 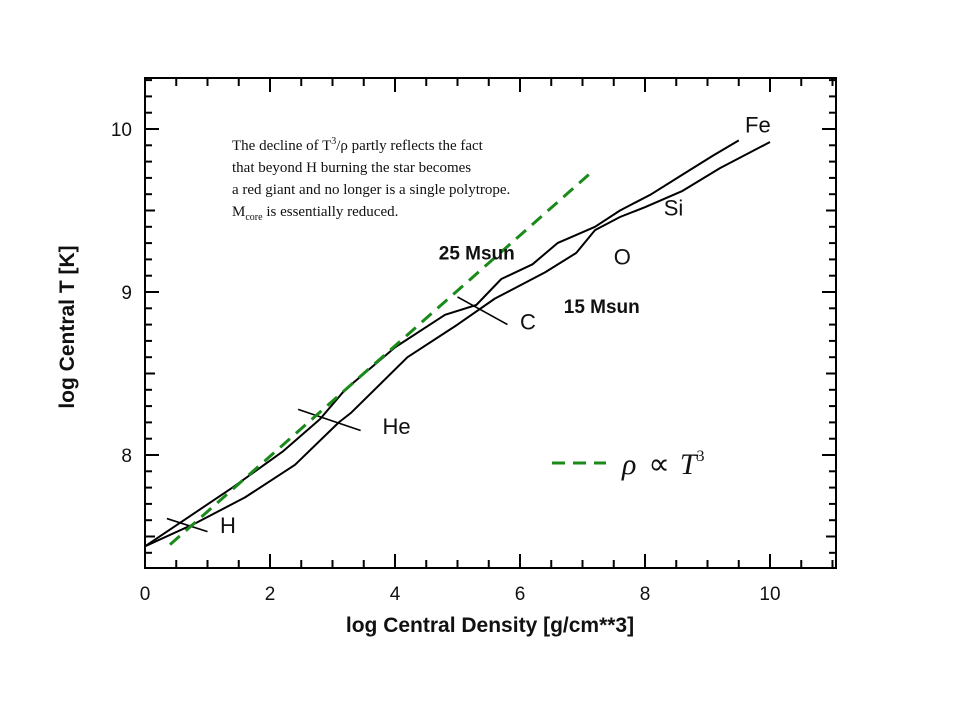 I want to click on x-tick-label: 2, so click(x=270, y=594).